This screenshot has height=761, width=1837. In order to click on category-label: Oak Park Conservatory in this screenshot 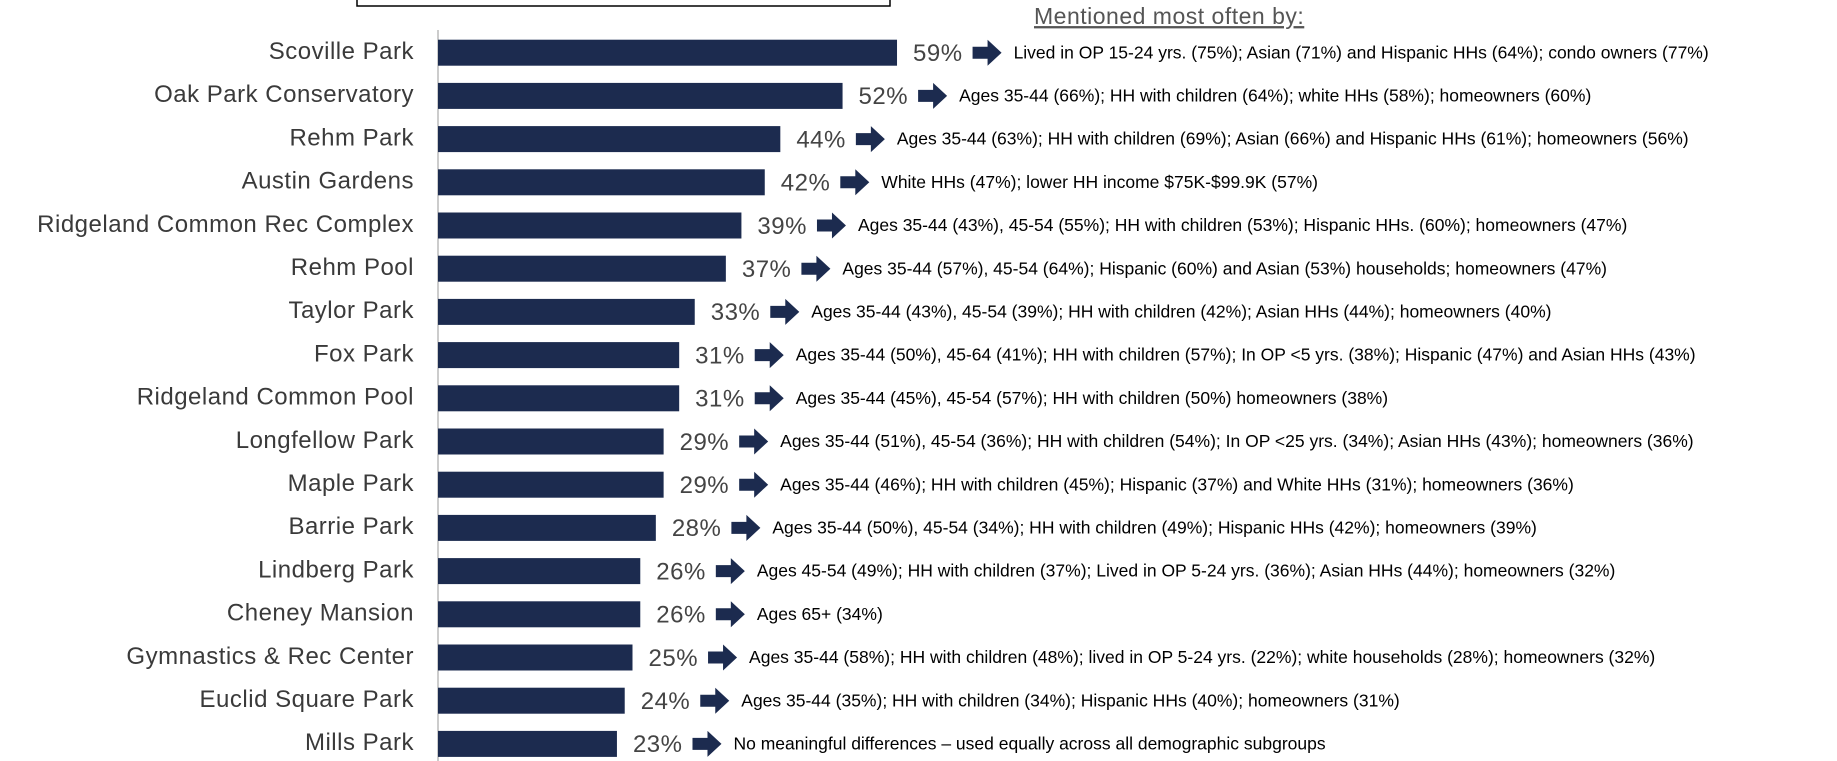, I will do `click(284, 94)`.